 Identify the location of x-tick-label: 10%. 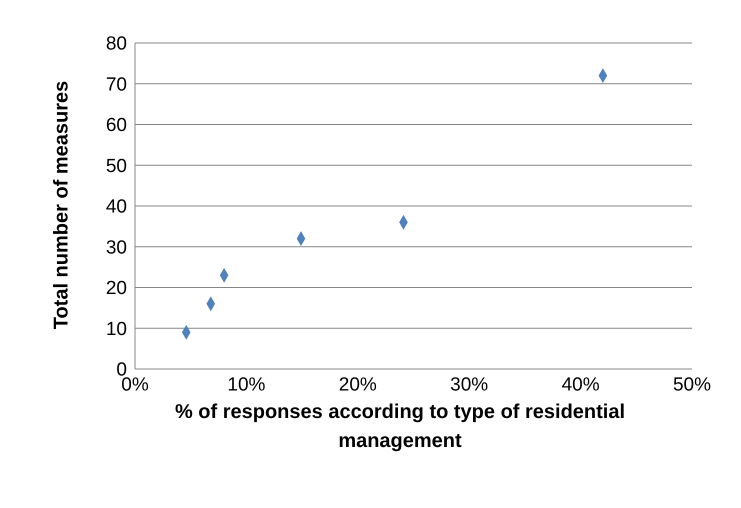
(246, 385).